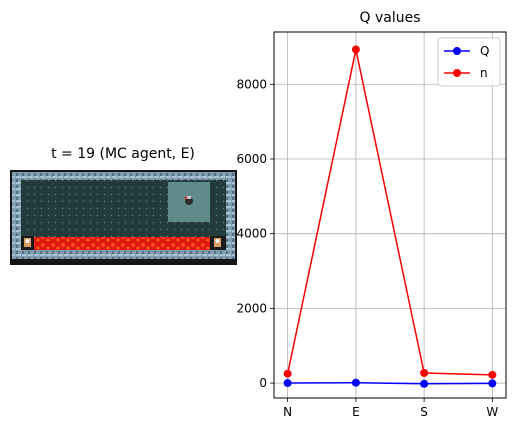 The image size is (515, 435). What do you see at coordinates (424, 412) in the screenshot?
I see `x-tick-label: S` at bounding box center [424, 412].